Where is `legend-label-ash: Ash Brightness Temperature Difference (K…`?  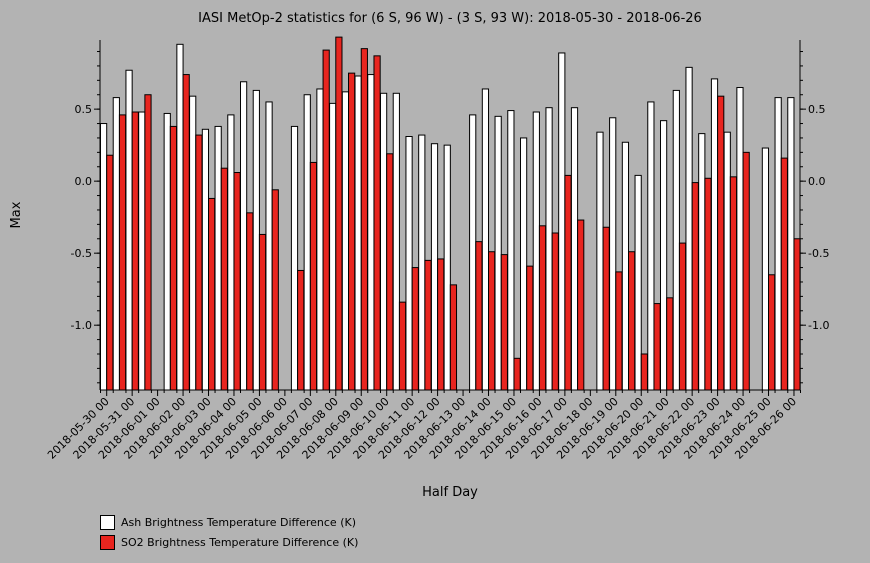 legend-label-ash: Ash Brightness Temperature Difference (K… is located at coordinates (238, 522).